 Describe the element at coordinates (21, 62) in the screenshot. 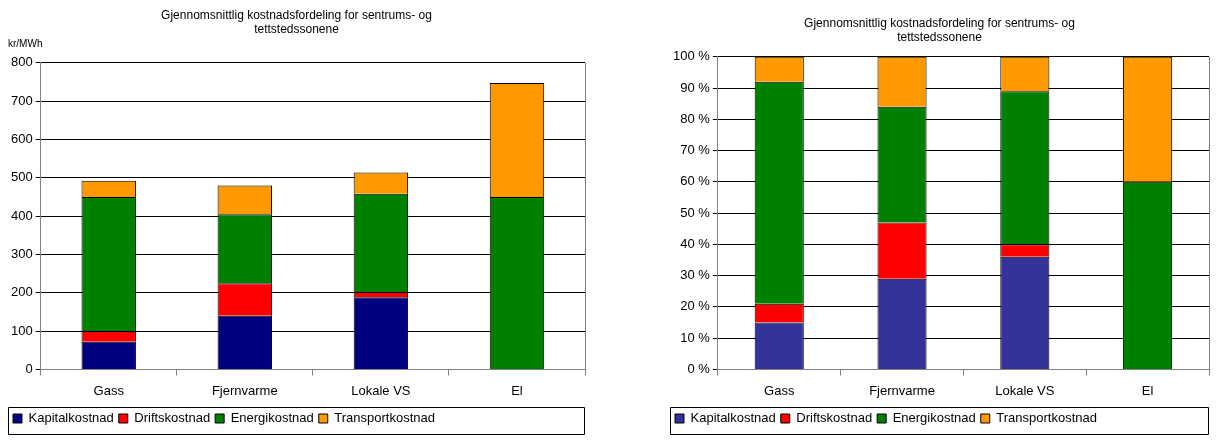

I see `y-tick-label: 800` at that location.